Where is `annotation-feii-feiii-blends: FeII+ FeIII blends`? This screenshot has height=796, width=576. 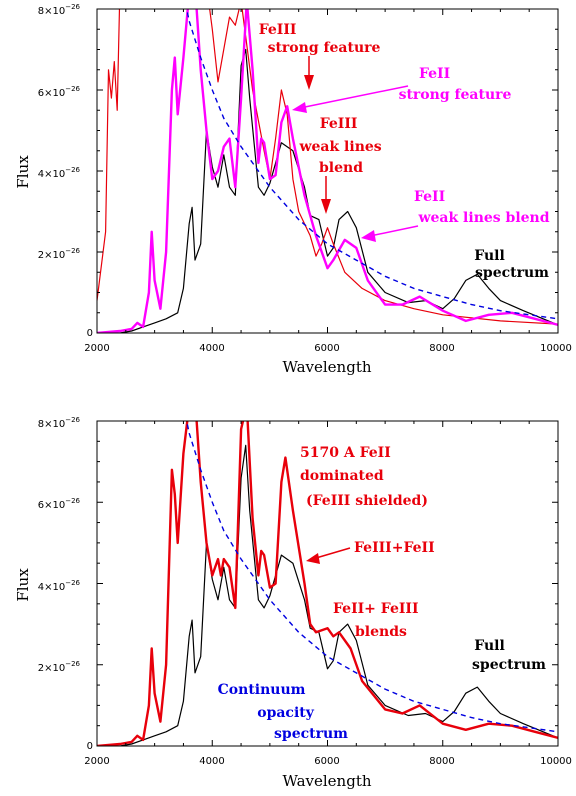
annotation-feii-feiii-blends: FeII+ FeIII blends is located at coordinates (378, 620).